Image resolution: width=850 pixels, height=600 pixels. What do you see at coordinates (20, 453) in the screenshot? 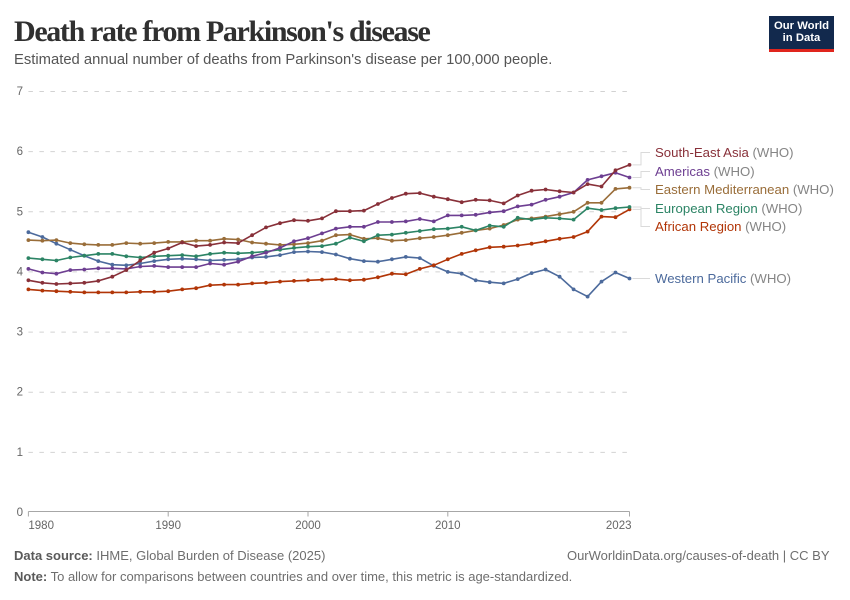
I see `svg-text: 1` at bounding box center [20, 453].